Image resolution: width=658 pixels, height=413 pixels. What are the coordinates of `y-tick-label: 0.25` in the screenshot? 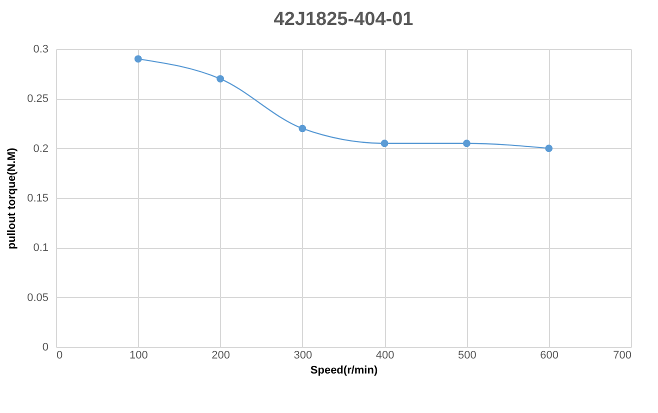 It's located at (37, 99).